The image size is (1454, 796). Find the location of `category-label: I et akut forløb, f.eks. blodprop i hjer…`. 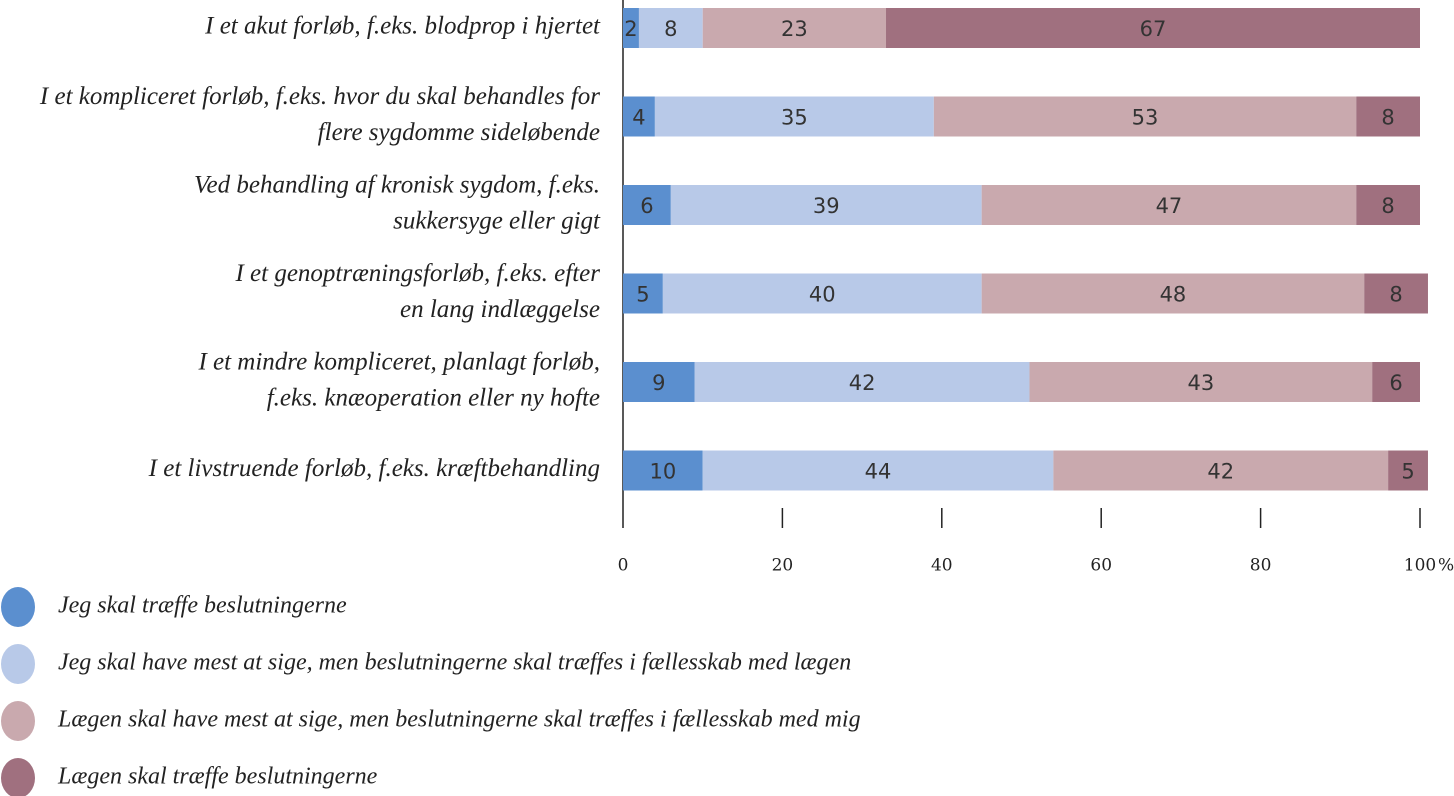

category-label: I et akut forløb, f.eks. blodprop i hjer… is located at coordinates (402, 26).